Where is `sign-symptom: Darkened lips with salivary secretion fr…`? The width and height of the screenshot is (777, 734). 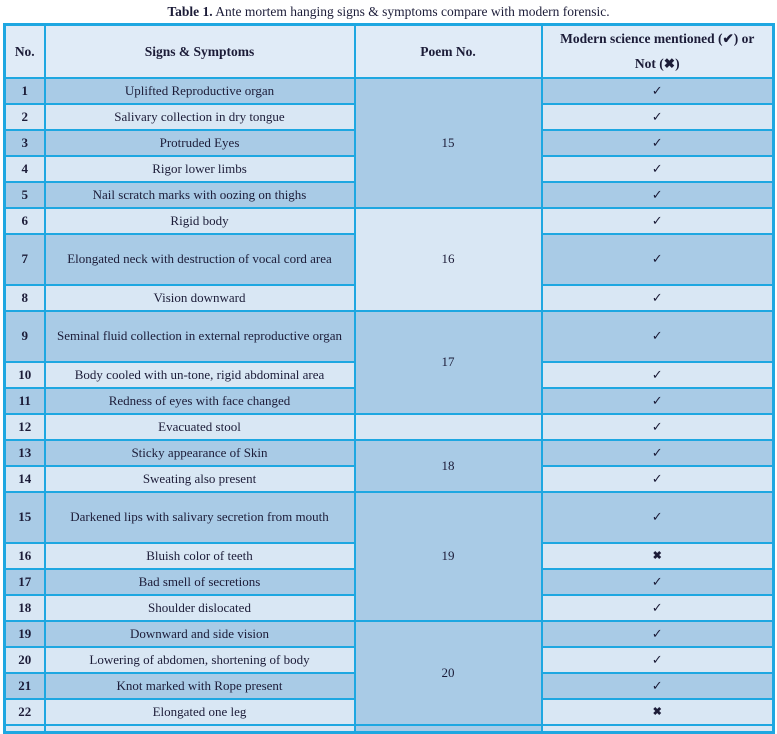 sign-symptom: Darkened lips with salivary secretion fr… is located at coordinates (199, 517).